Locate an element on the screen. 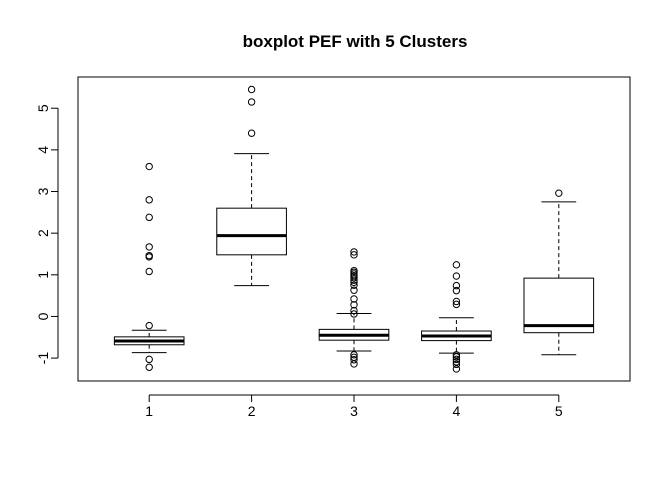  x-axis: 1 2 3 4 5 is located at coordinates (354, 406).